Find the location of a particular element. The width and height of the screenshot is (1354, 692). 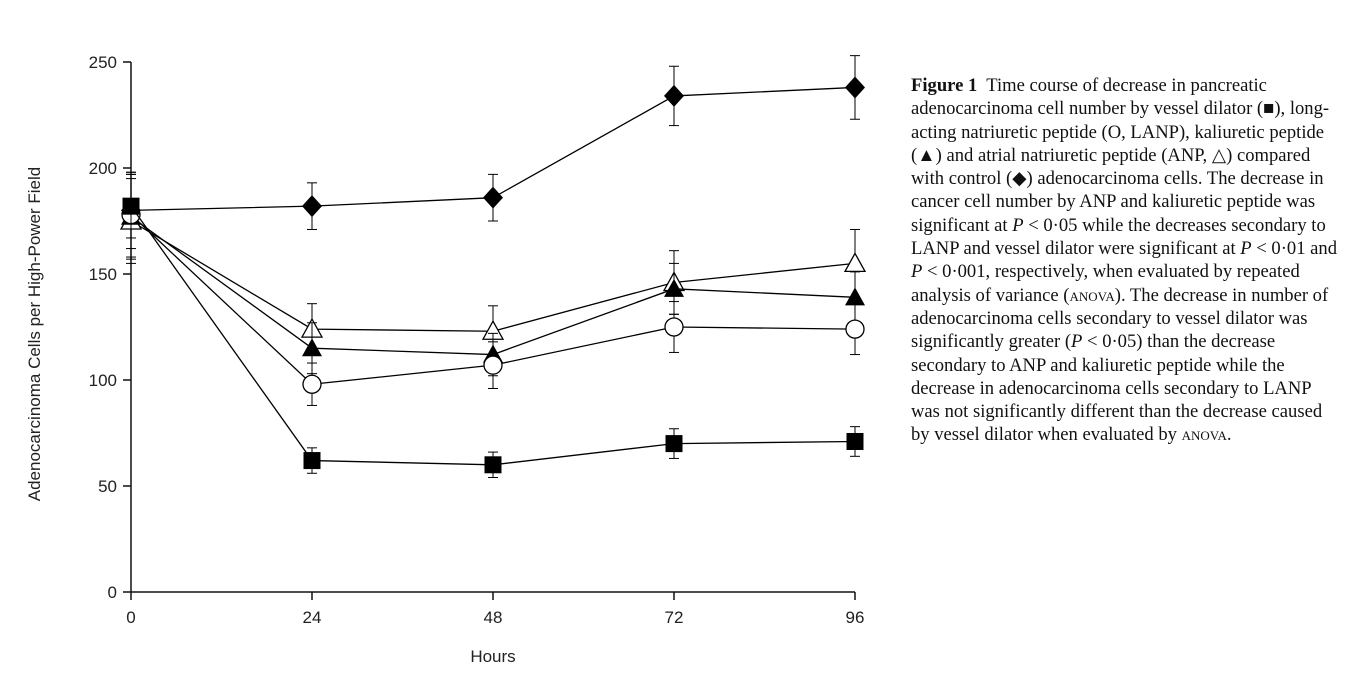

figure-label: Figure 1 is located at coordinates (944, 85).